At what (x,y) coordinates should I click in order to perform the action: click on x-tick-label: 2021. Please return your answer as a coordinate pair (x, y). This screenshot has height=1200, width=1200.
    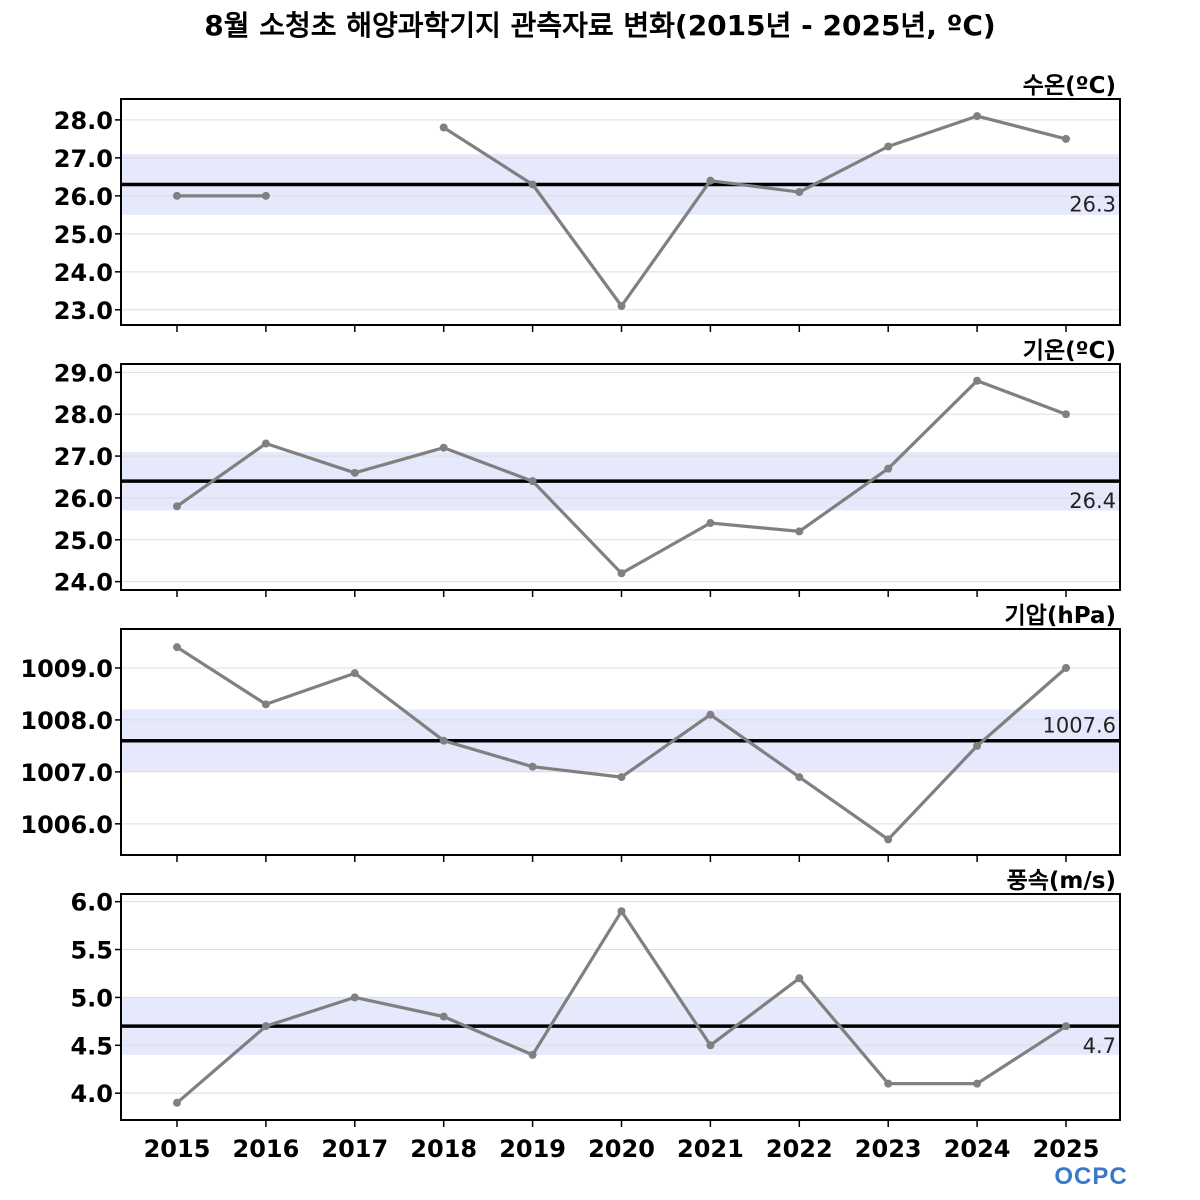
    Looking at the image, I should click on (710, 1149).